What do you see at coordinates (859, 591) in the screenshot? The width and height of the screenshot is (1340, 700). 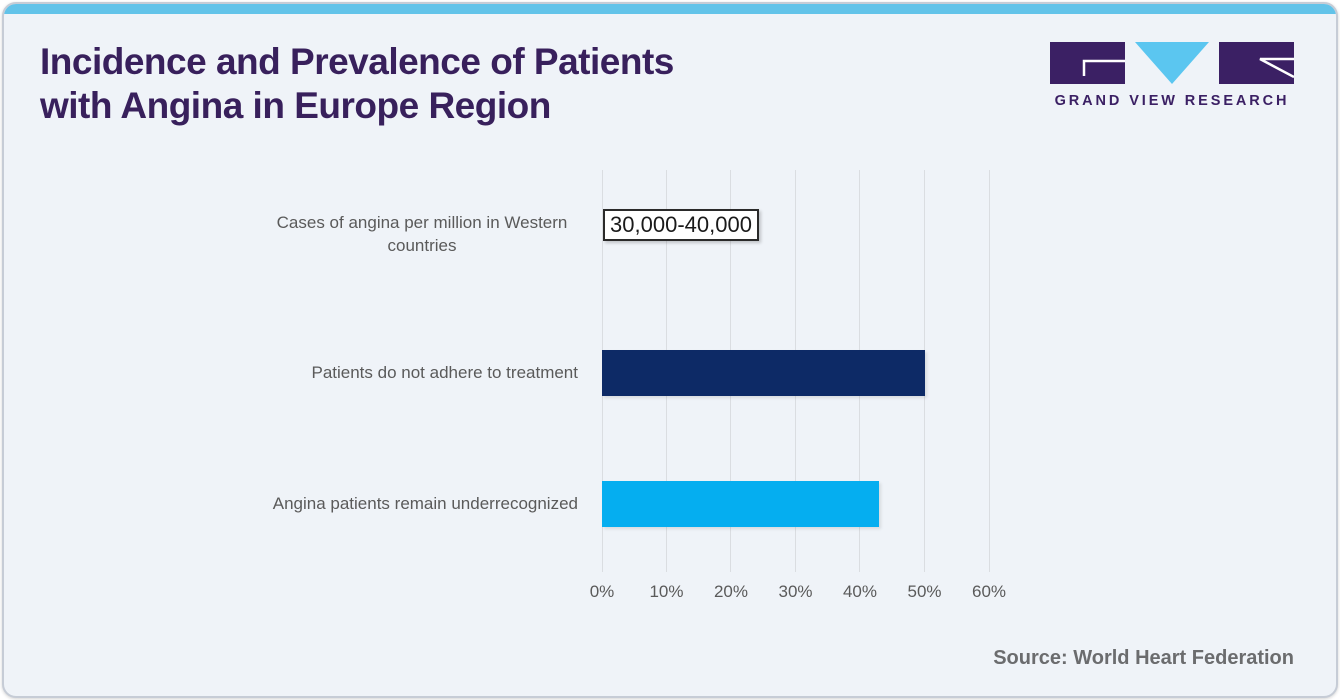 I see `x-tick-label: 40%` at bounding box center [859, 591].